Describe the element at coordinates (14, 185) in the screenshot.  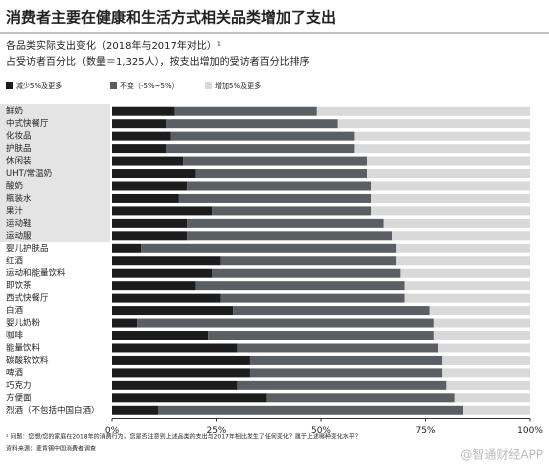
I see `category-label: 酸奶` at that location.